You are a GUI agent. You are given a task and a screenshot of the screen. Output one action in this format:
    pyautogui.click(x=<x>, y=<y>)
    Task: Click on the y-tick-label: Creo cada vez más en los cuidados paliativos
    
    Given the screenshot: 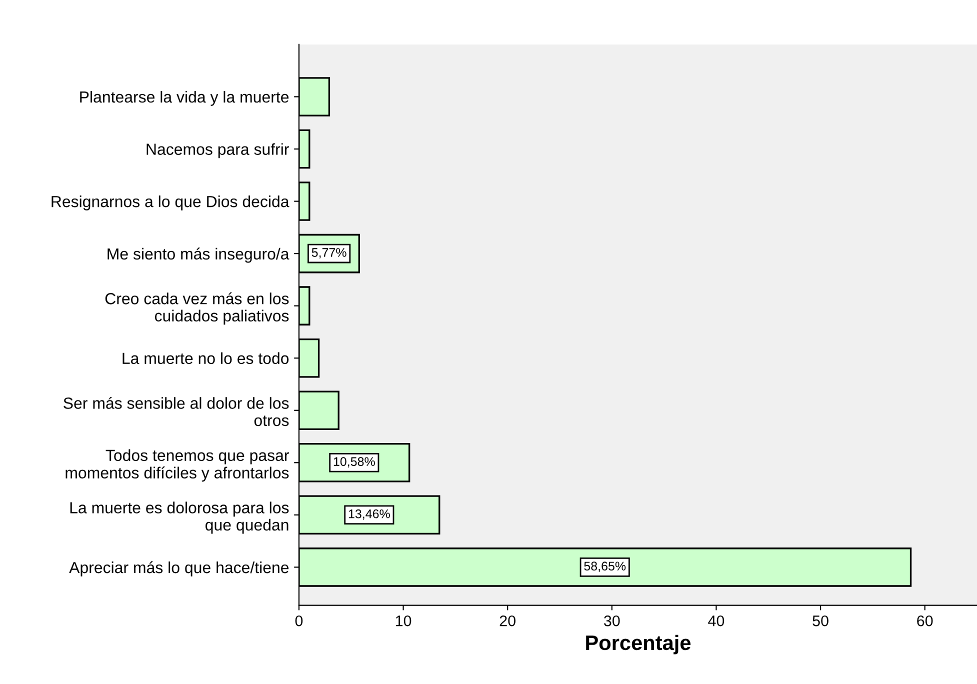 What is the action you would take?
    pyautogui.click(x=197, y=308)
    